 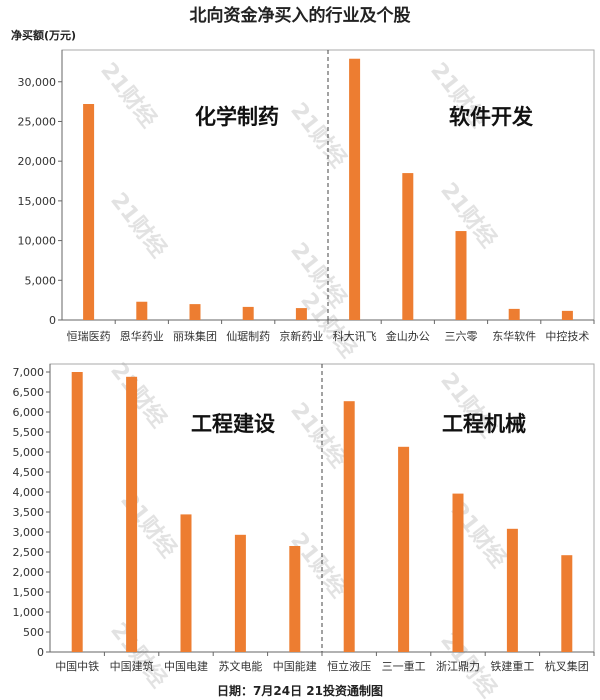 What do you see at coordinates (33, 632) in the screenshot?
I see `y-tick-label: 500` at bounding box center [33, 632].